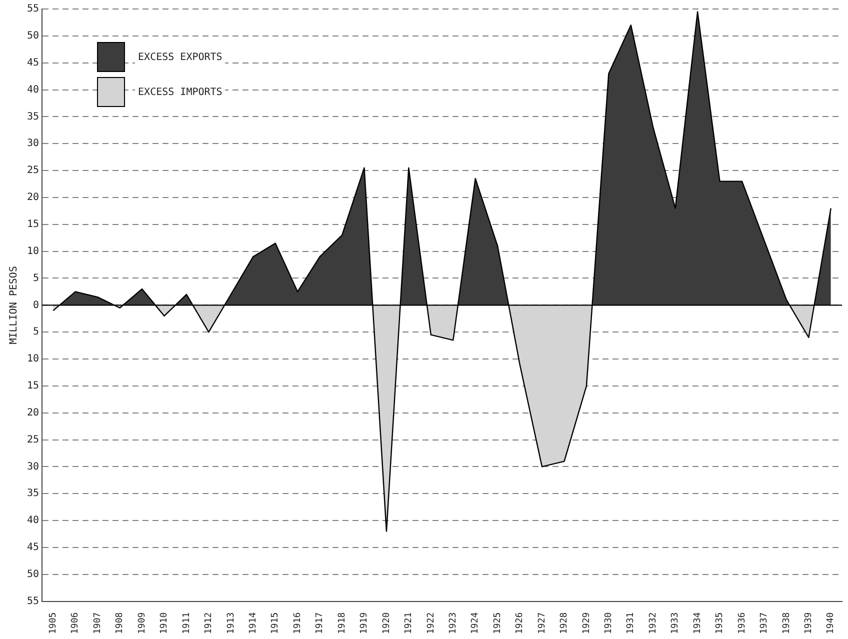  Describe the element at coordinates (431, 623) in the screenshot. I see `x-tick-label: 1922` at that location.